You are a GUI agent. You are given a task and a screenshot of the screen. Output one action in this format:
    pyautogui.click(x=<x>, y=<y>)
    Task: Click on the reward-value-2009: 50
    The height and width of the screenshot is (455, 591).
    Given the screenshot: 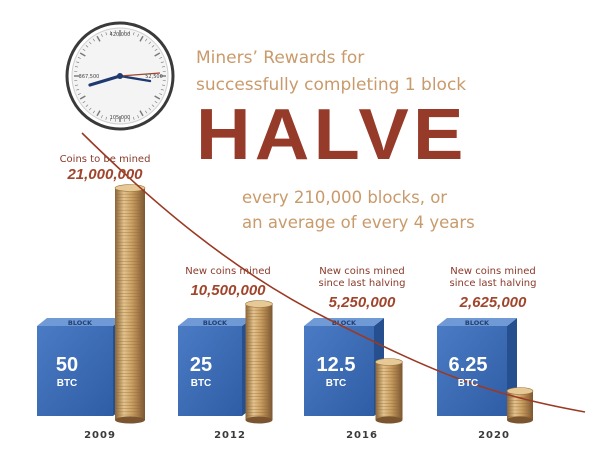 What is the action you would take?
    pyautogui.click(x=67, y=365)
    